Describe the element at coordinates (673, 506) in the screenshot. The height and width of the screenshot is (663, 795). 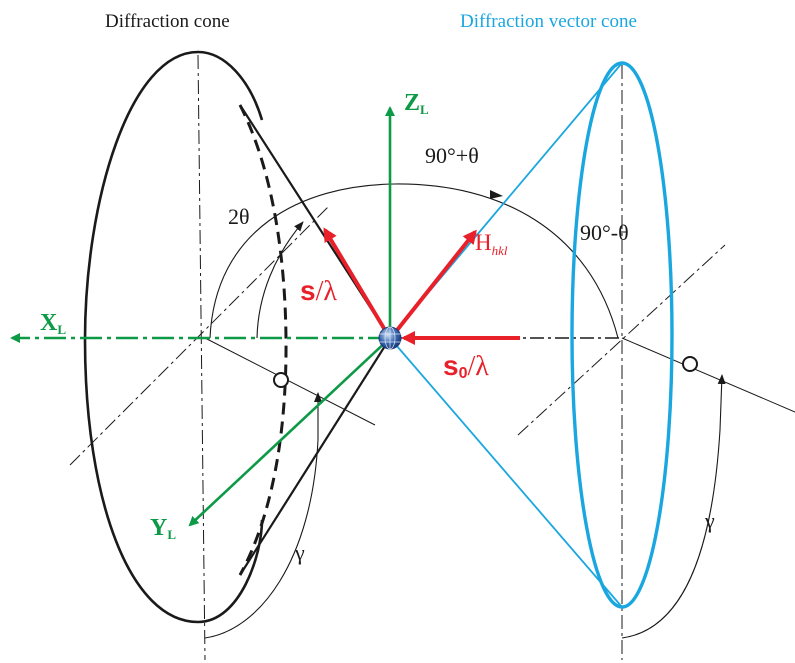
I see `gamma-arc-right` at that location.